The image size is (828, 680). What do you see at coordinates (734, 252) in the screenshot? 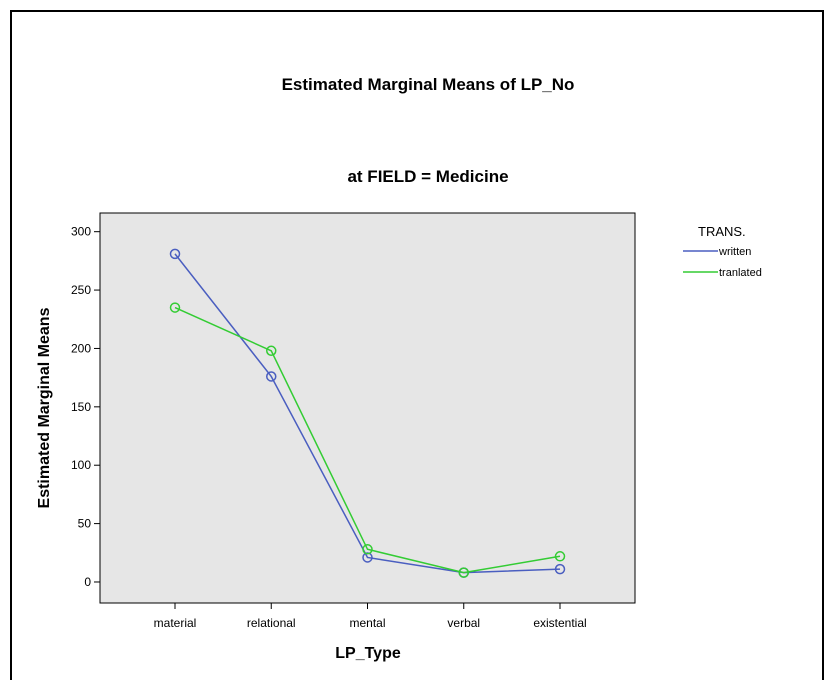
I see `legend-label-written: written` at bounding box center [734, 252].